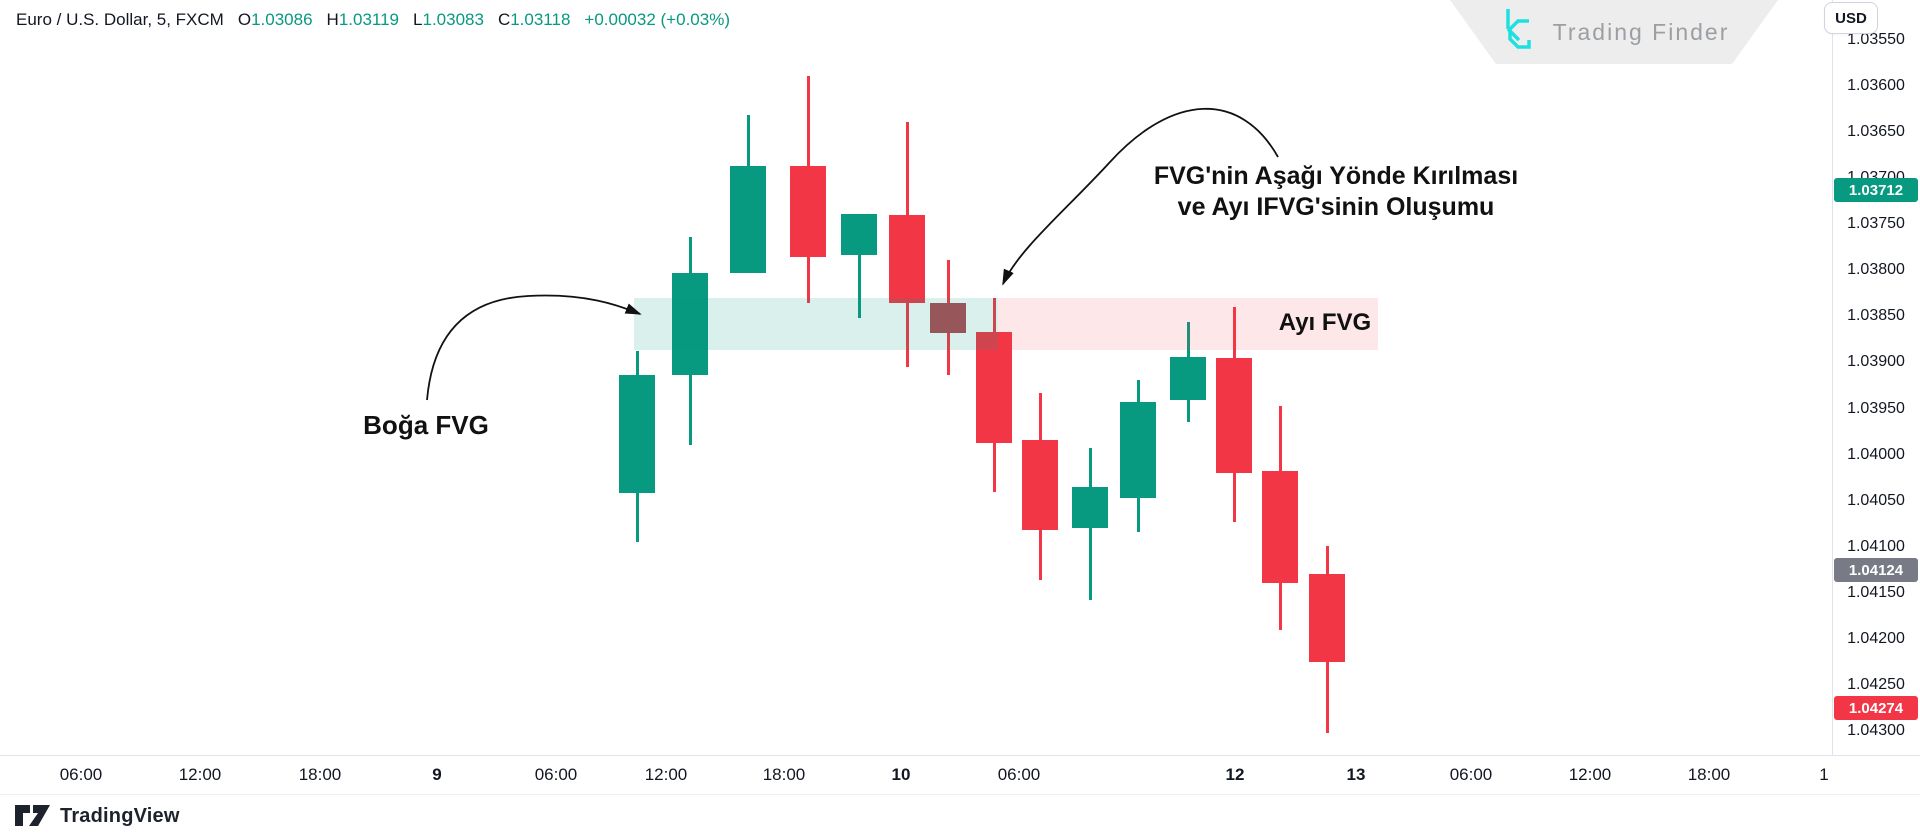 The width and height of the screenshot is (1920, 840). What do you see at coordinates (1876, 500) in the screenshot?
I see `price-axis-label: 1.04050` at bounding box center [1876, 500].